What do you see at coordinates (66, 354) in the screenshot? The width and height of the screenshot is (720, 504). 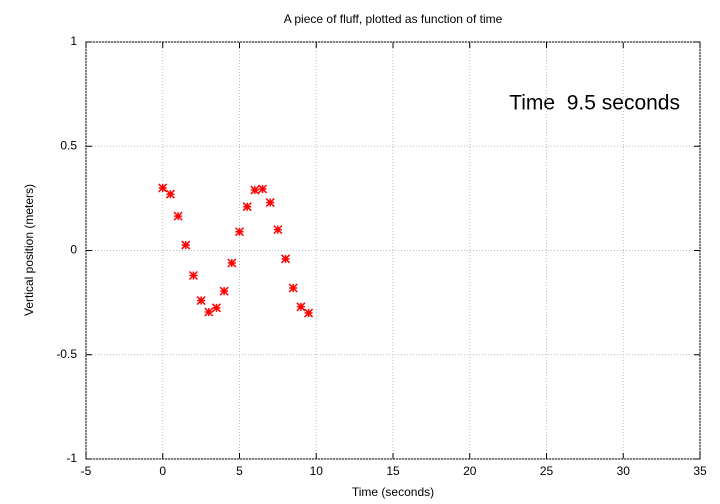 I see `y-tick-label: -0.5` at bounding box center [66, 354].